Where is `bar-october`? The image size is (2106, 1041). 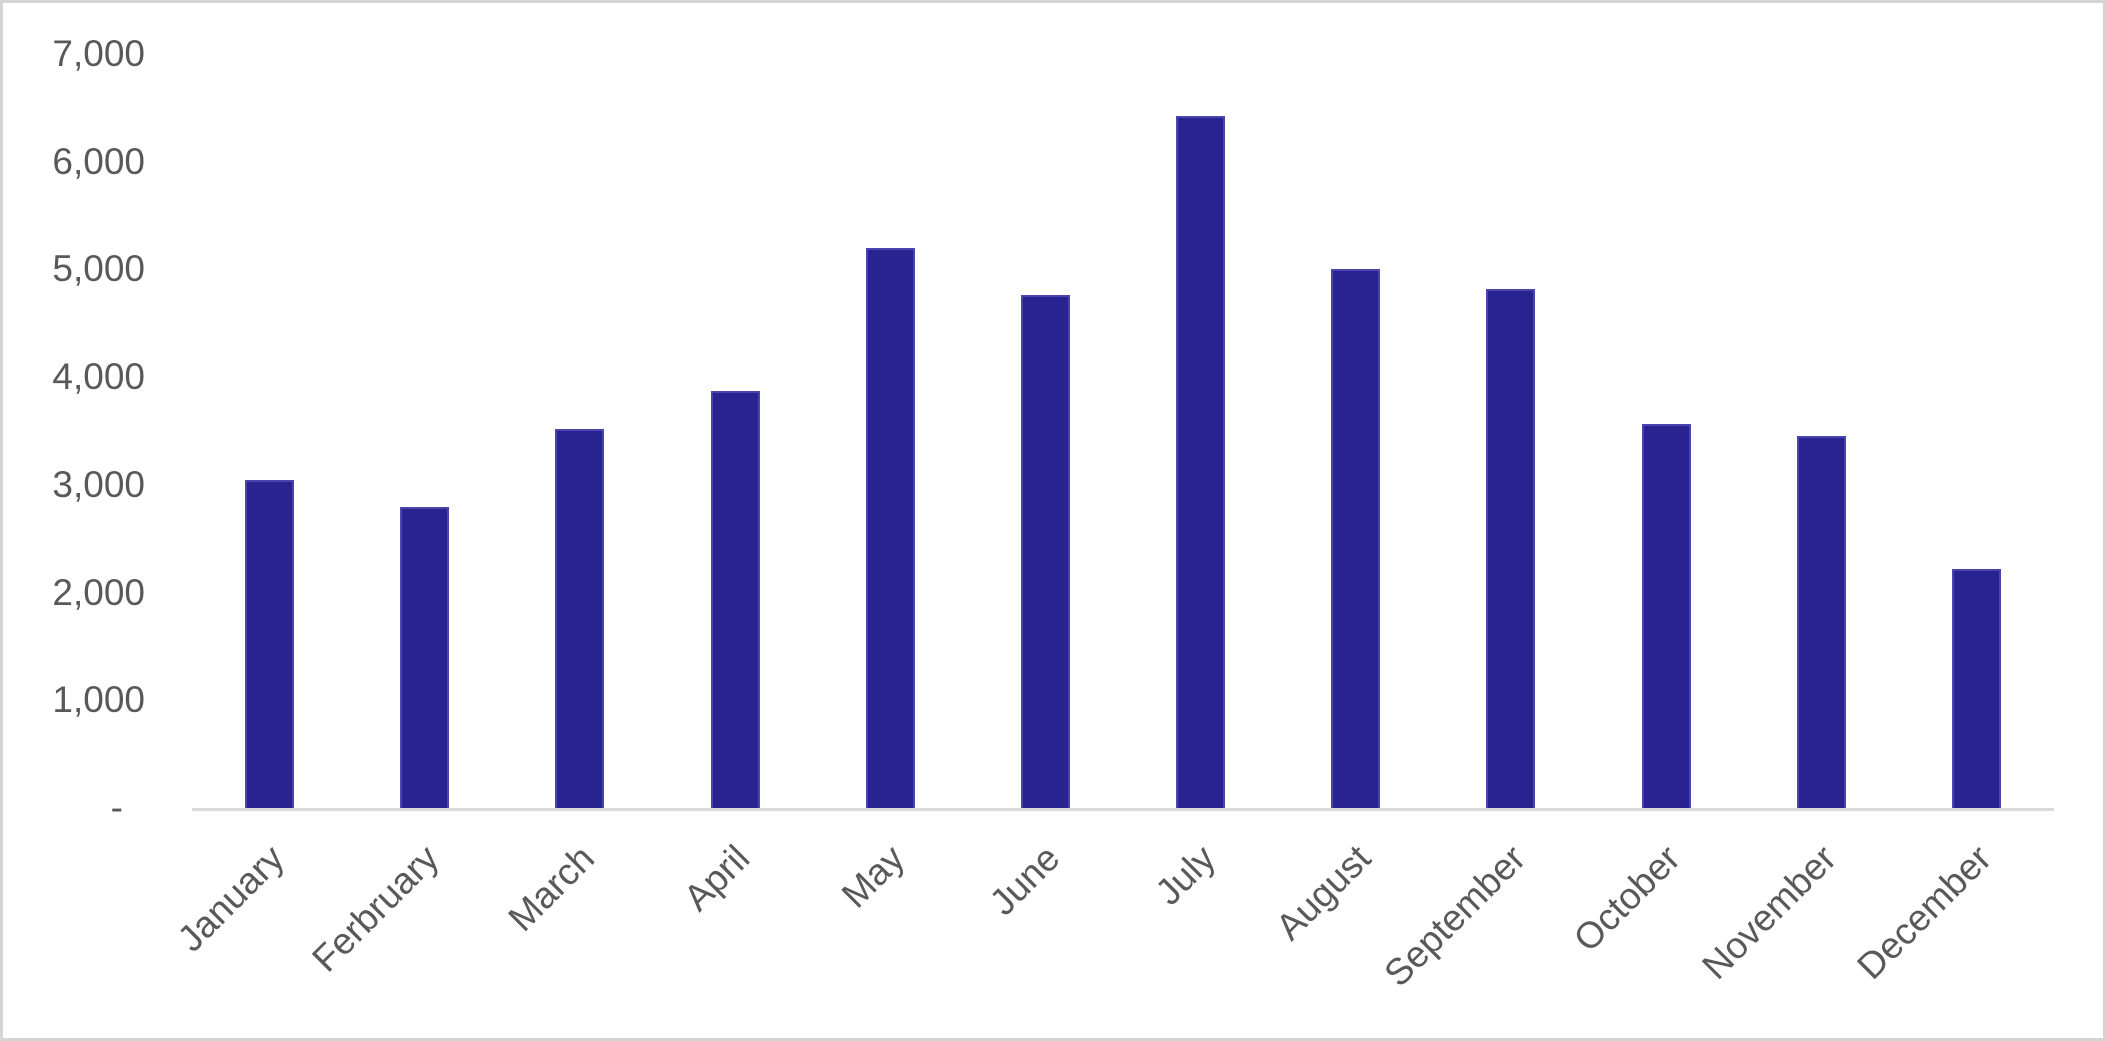 bar-october is located at coordinates (1666, 616).